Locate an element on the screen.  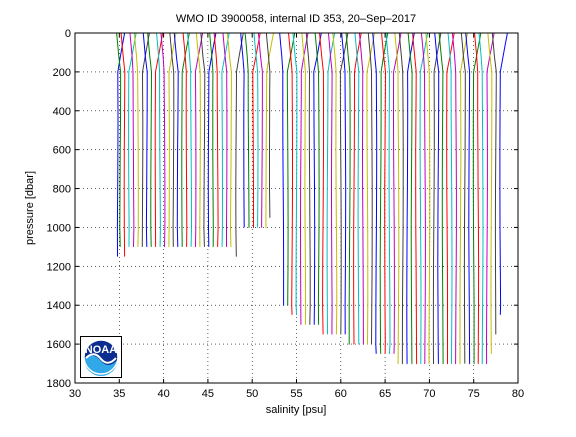
y-tick-label: 1400 is located at coordinates (59, 306).